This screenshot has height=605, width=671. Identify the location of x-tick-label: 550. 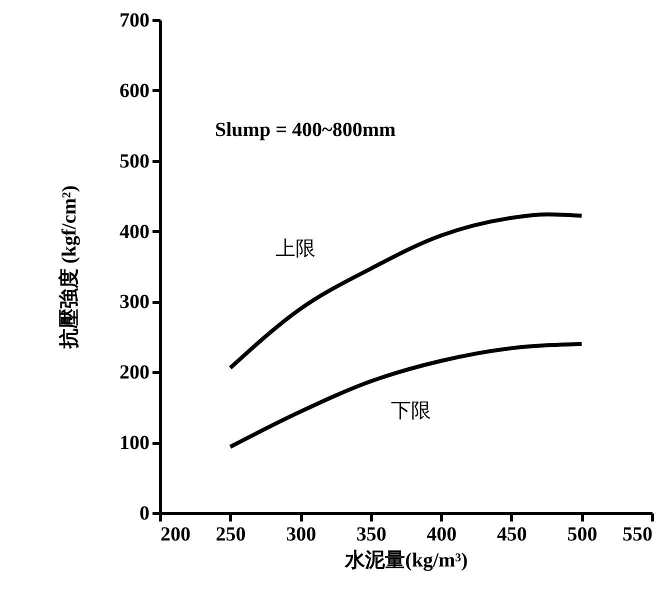
(637, 535).